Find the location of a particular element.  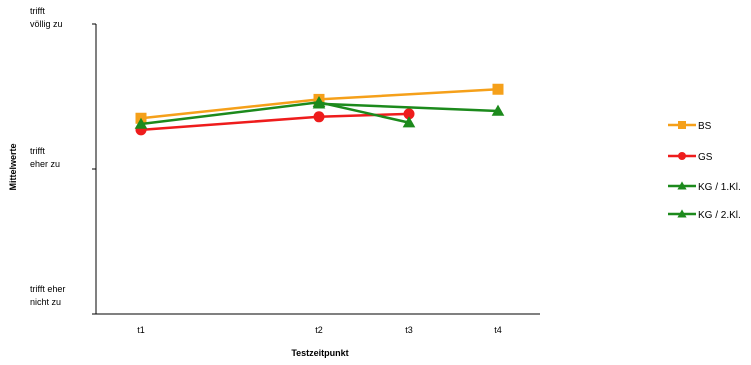

x-tick-label: t2 is located at coordinates (319, 330).